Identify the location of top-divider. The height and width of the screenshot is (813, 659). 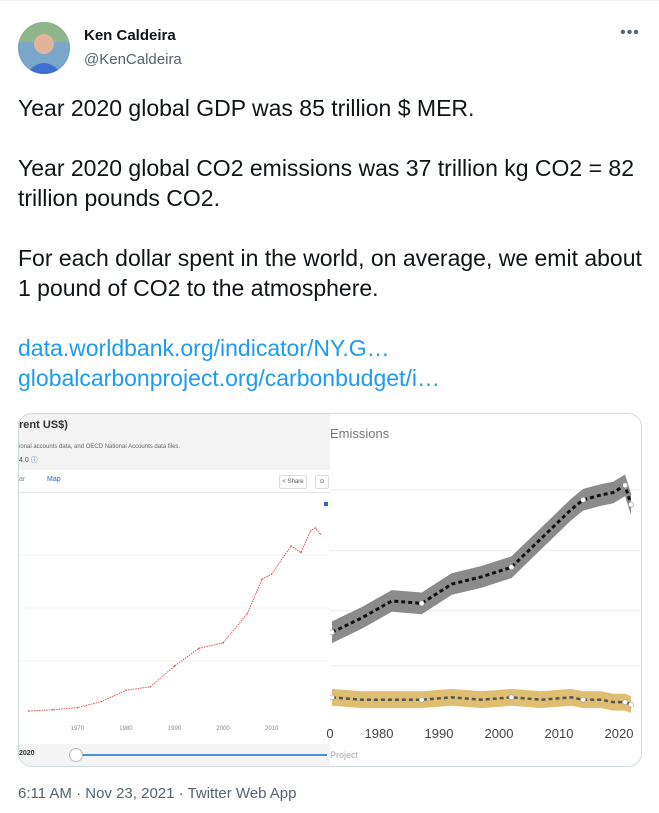
(329, 0).